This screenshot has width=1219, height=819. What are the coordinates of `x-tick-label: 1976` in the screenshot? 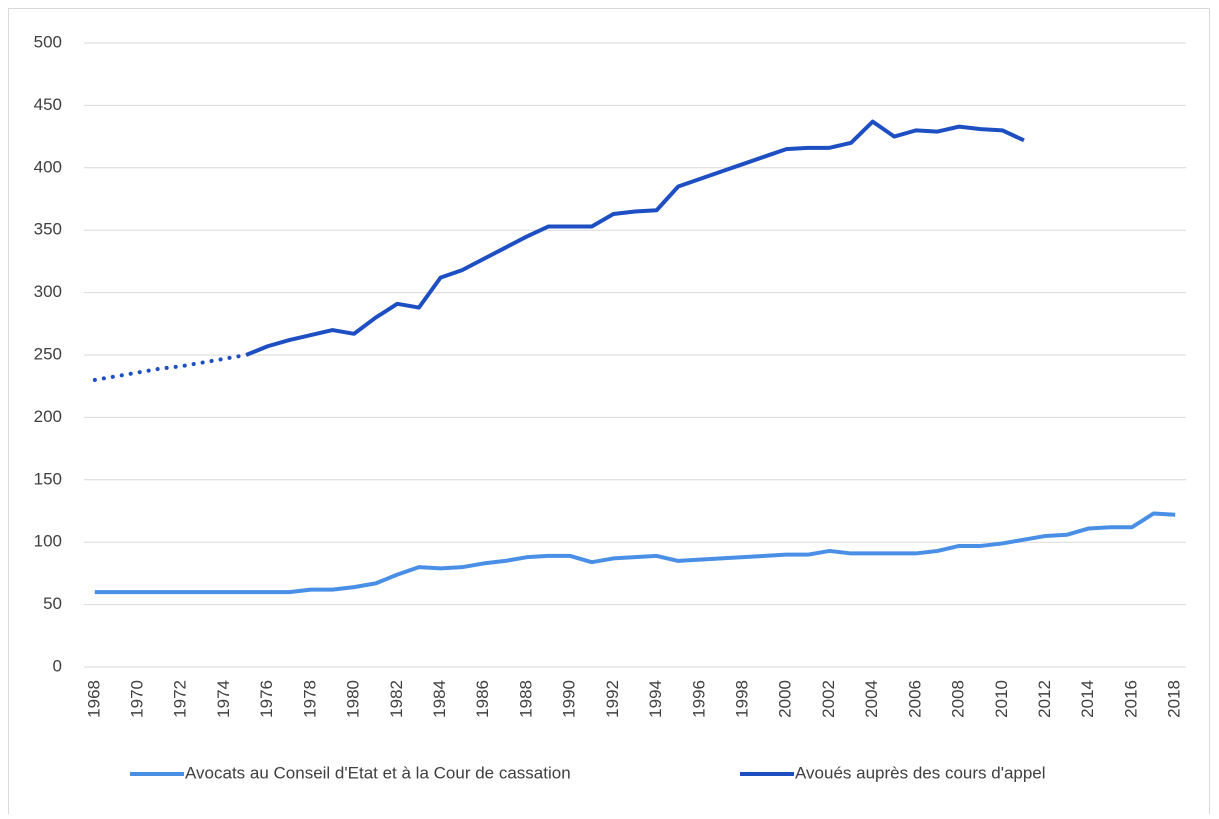 It's located at (266, 699).